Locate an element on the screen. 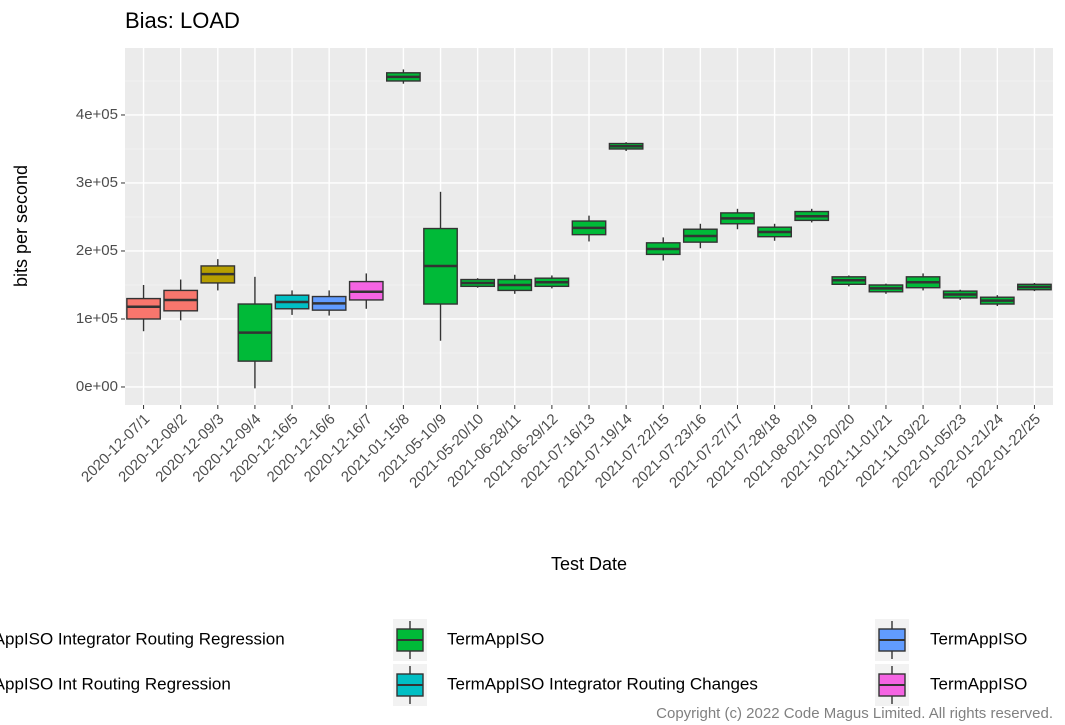 The width and height of the screenshot is (1065, 725). y-axis-label: bits per second is located at coordinates (21, 226).